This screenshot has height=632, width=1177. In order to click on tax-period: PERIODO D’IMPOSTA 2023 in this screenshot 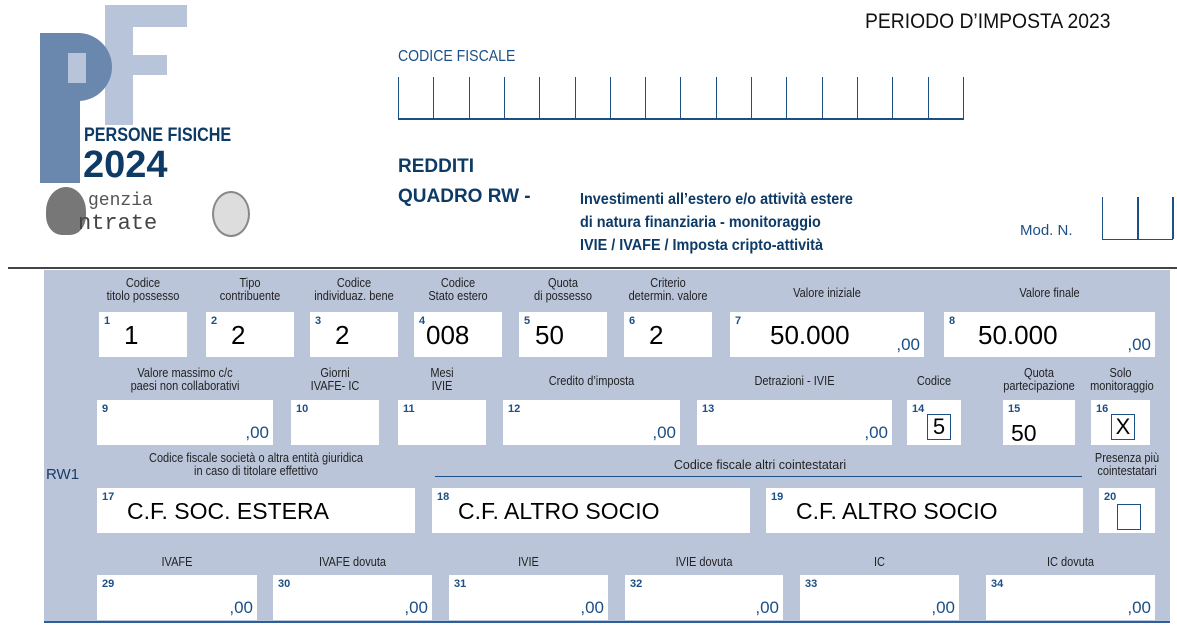, I will do `click(988, 21)`.